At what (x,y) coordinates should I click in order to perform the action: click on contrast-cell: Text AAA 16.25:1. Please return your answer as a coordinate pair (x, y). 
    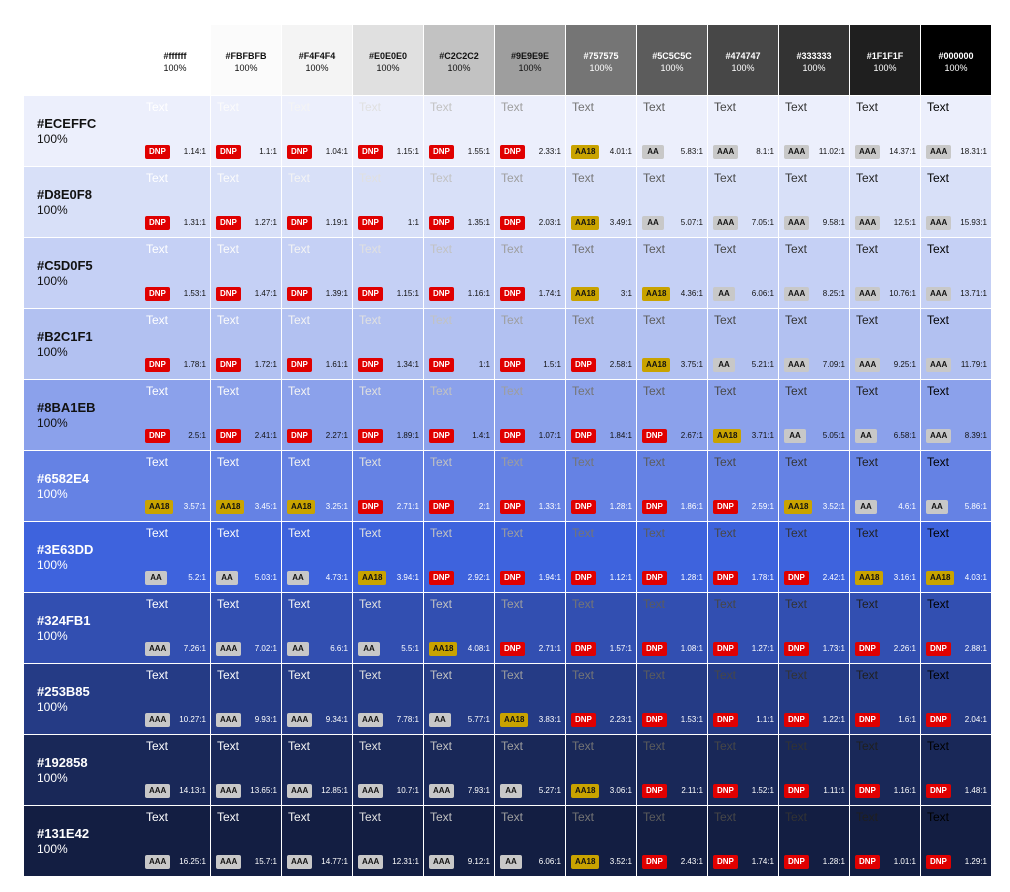
    Looking at the image, I should click on (175, 841).